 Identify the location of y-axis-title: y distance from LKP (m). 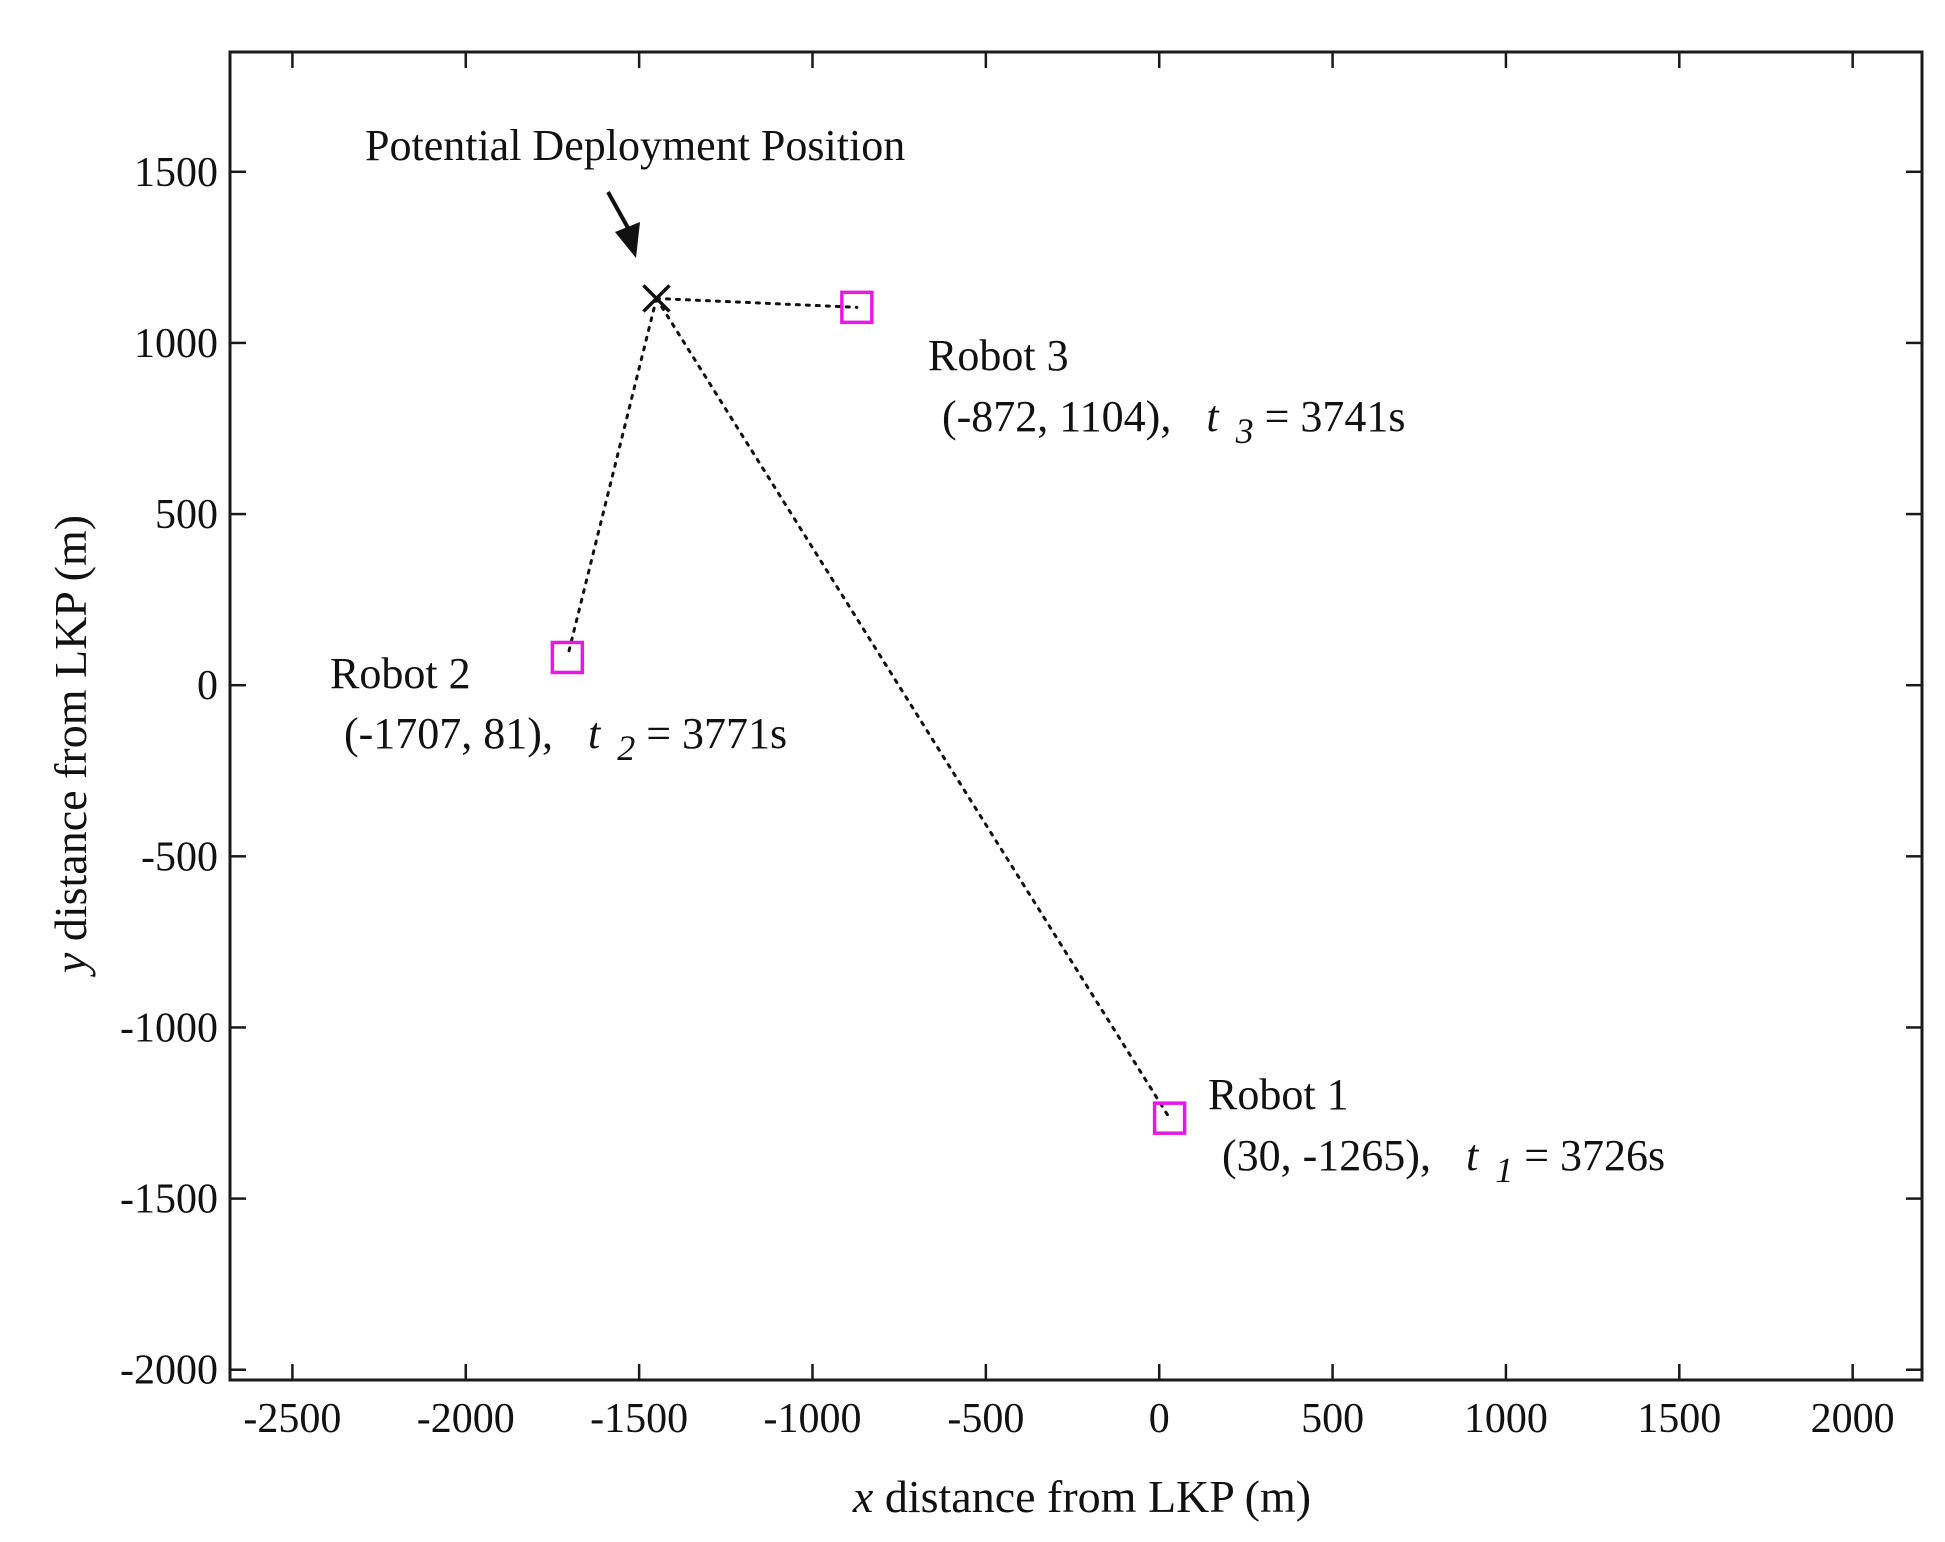
(70, 746).